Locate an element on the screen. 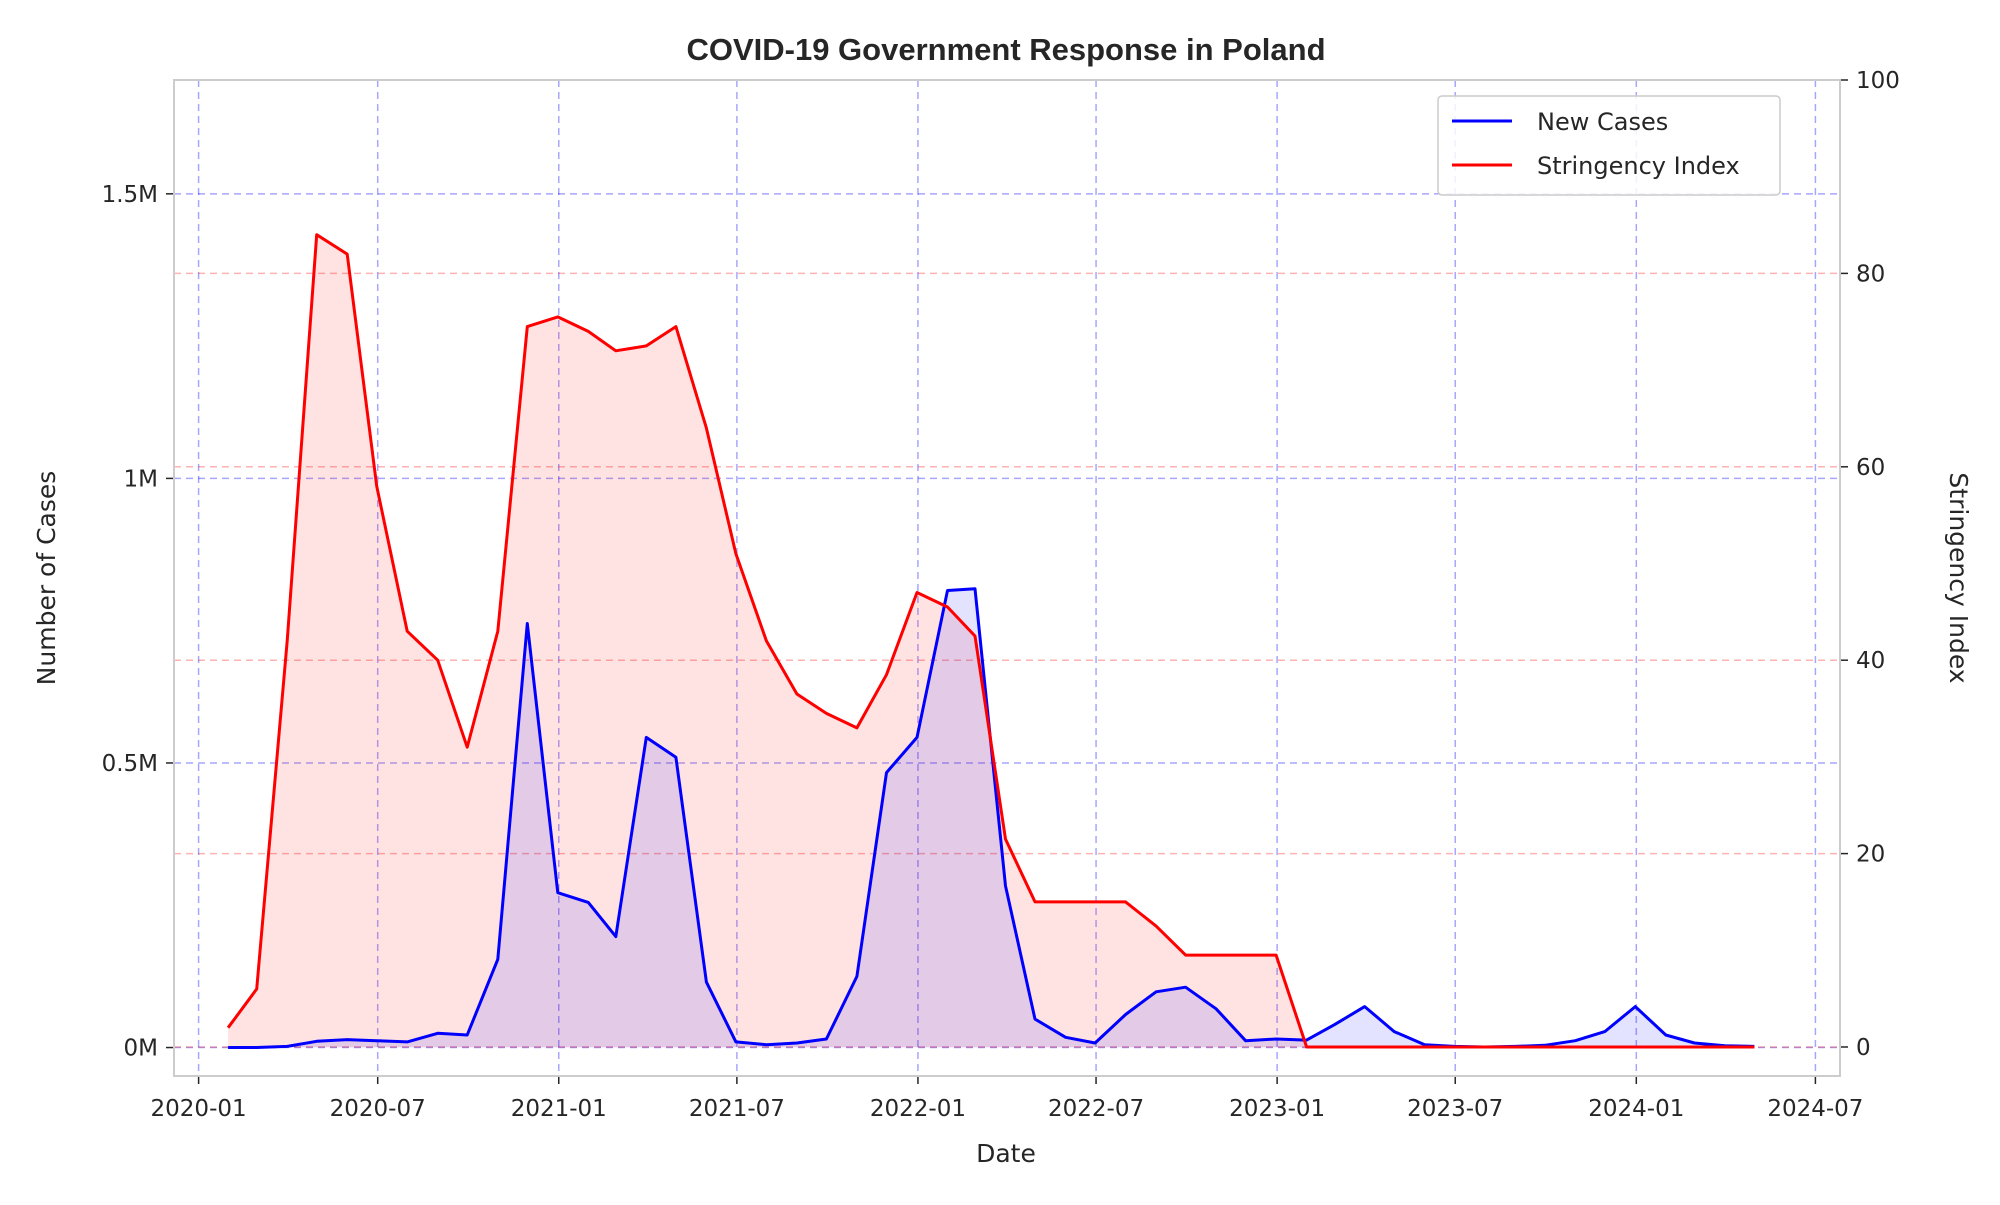 This screenshot has height=1205, width=2000. x-tick-label: 2021-07 is located at coordinates (737, 1109).